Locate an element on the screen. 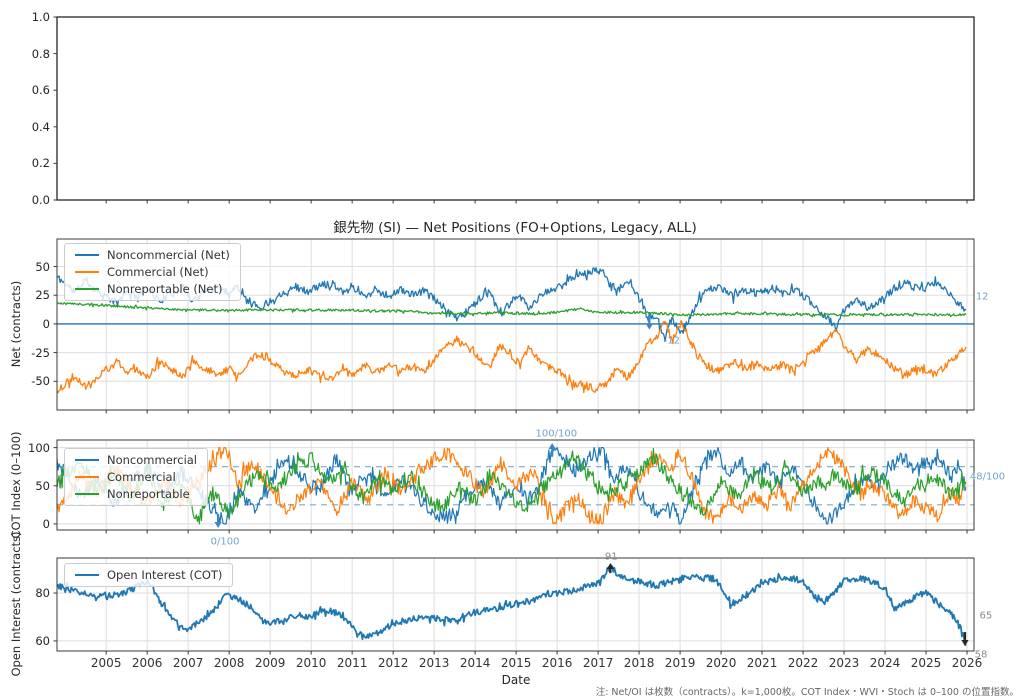 The height and width of the screenshot is (699, 1024). annotation-48-100: 48/100 is located at coordinates (987, 477).